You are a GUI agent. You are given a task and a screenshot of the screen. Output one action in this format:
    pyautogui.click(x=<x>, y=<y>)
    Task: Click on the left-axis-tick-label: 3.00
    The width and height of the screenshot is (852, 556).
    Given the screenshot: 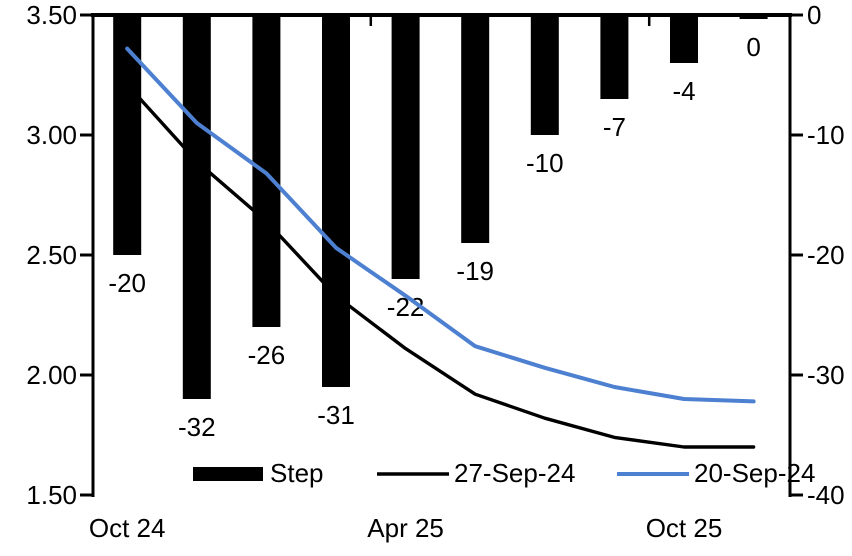 What is the action you would take?
    pyautogui.click(x=51, y=135)
    